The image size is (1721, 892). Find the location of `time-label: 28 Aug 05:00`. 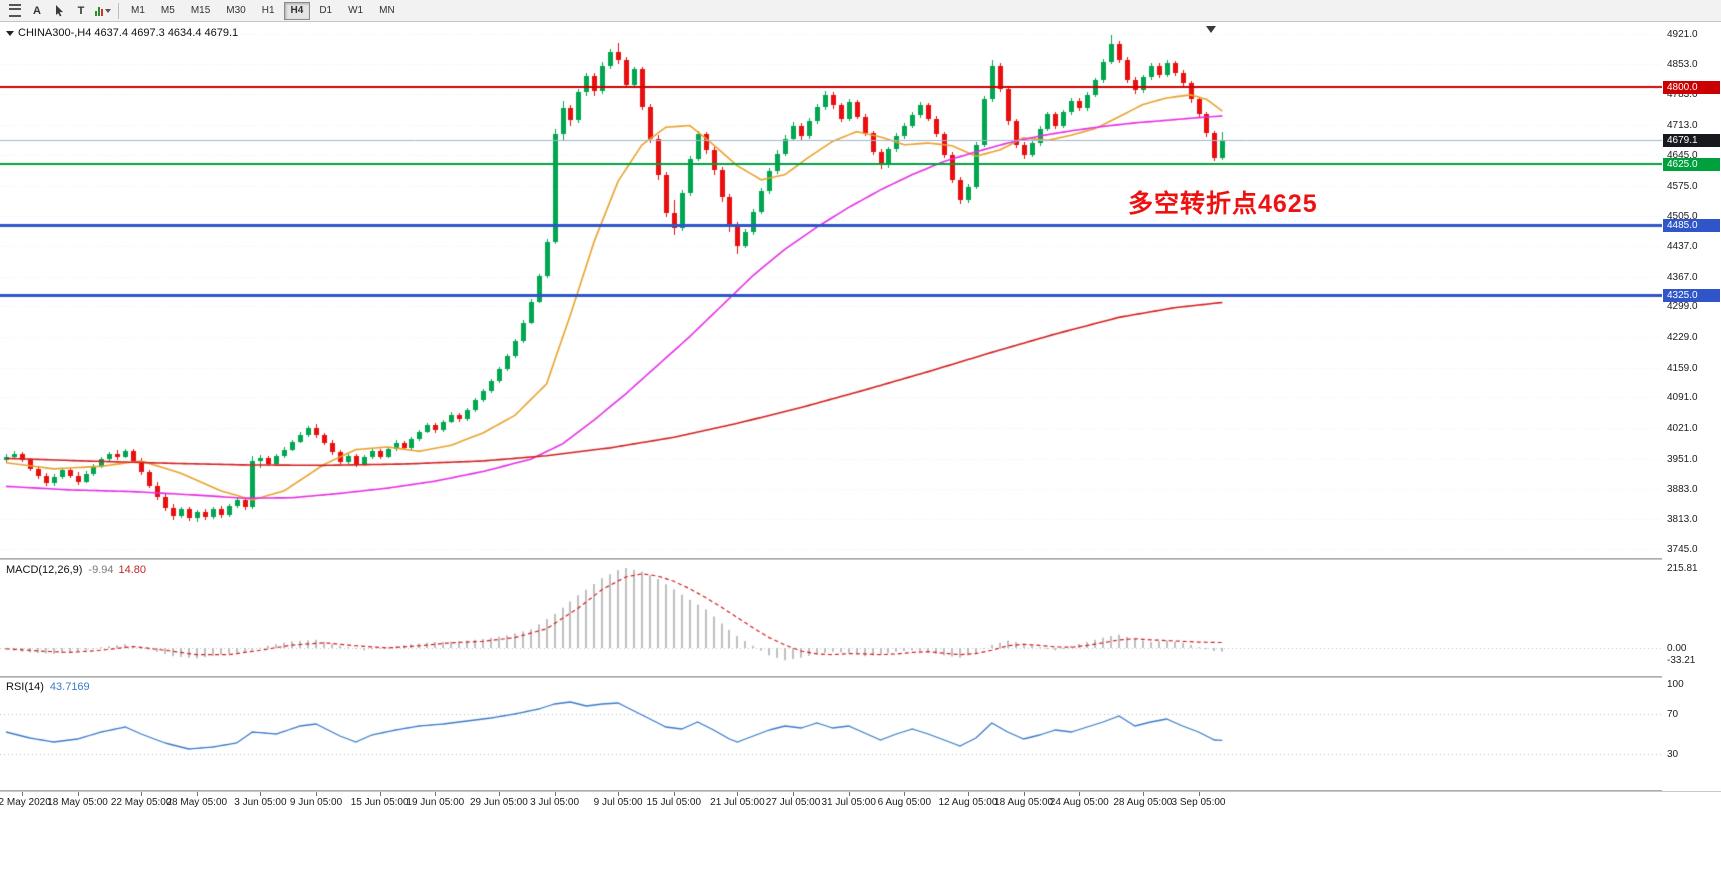

time-label: 28 Aug 05:00 is located at coordinates (1143, 802).